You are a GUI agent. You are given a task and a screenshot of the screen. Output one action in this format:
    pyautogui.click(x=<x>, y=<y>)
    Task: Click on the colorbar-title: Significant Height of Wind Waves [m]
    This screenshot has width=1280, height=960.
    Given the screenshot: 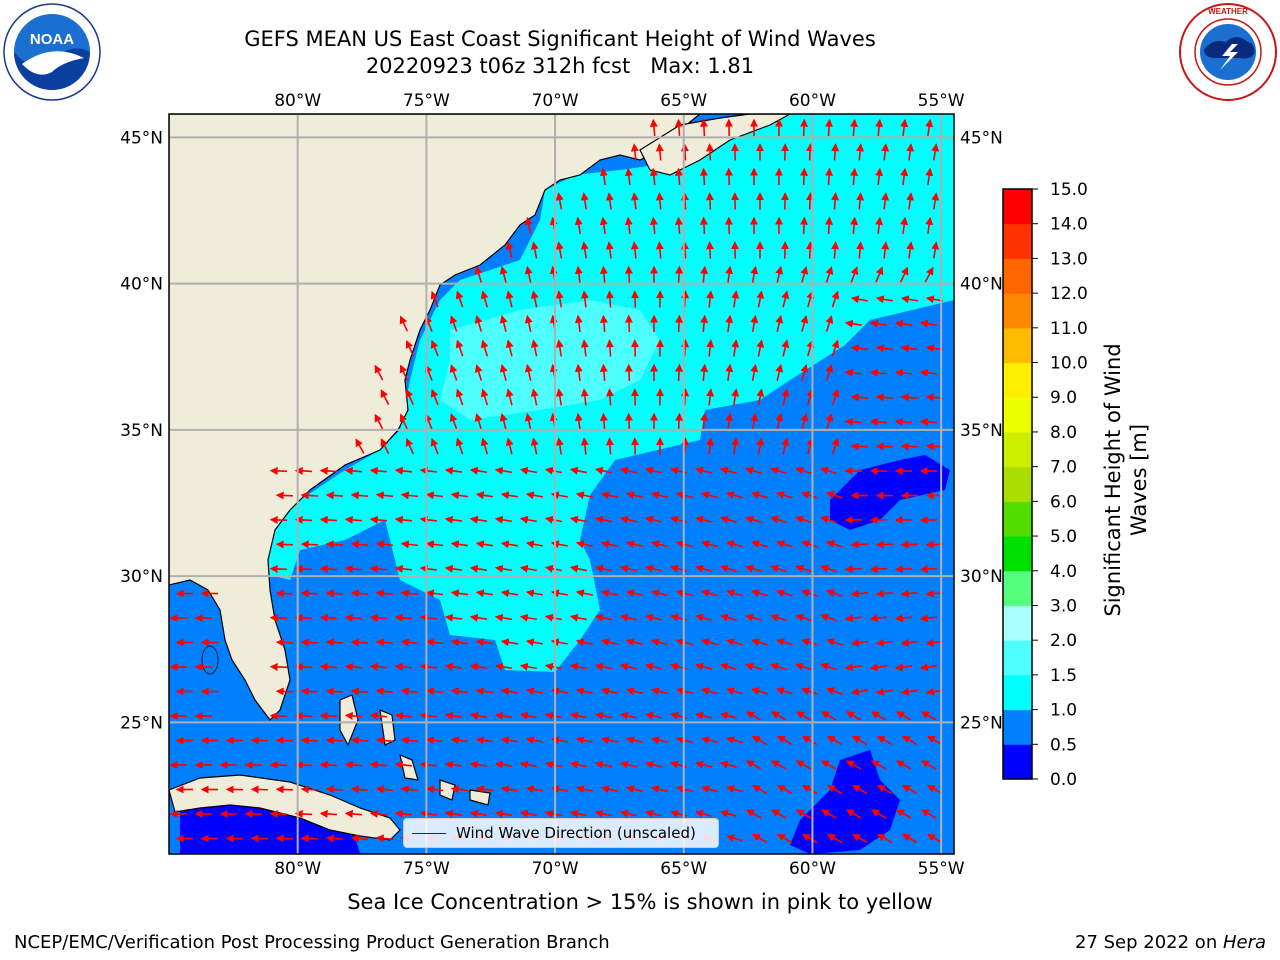 What is the action you would take?
    pyautogui.click(x=1126, y=480)
    